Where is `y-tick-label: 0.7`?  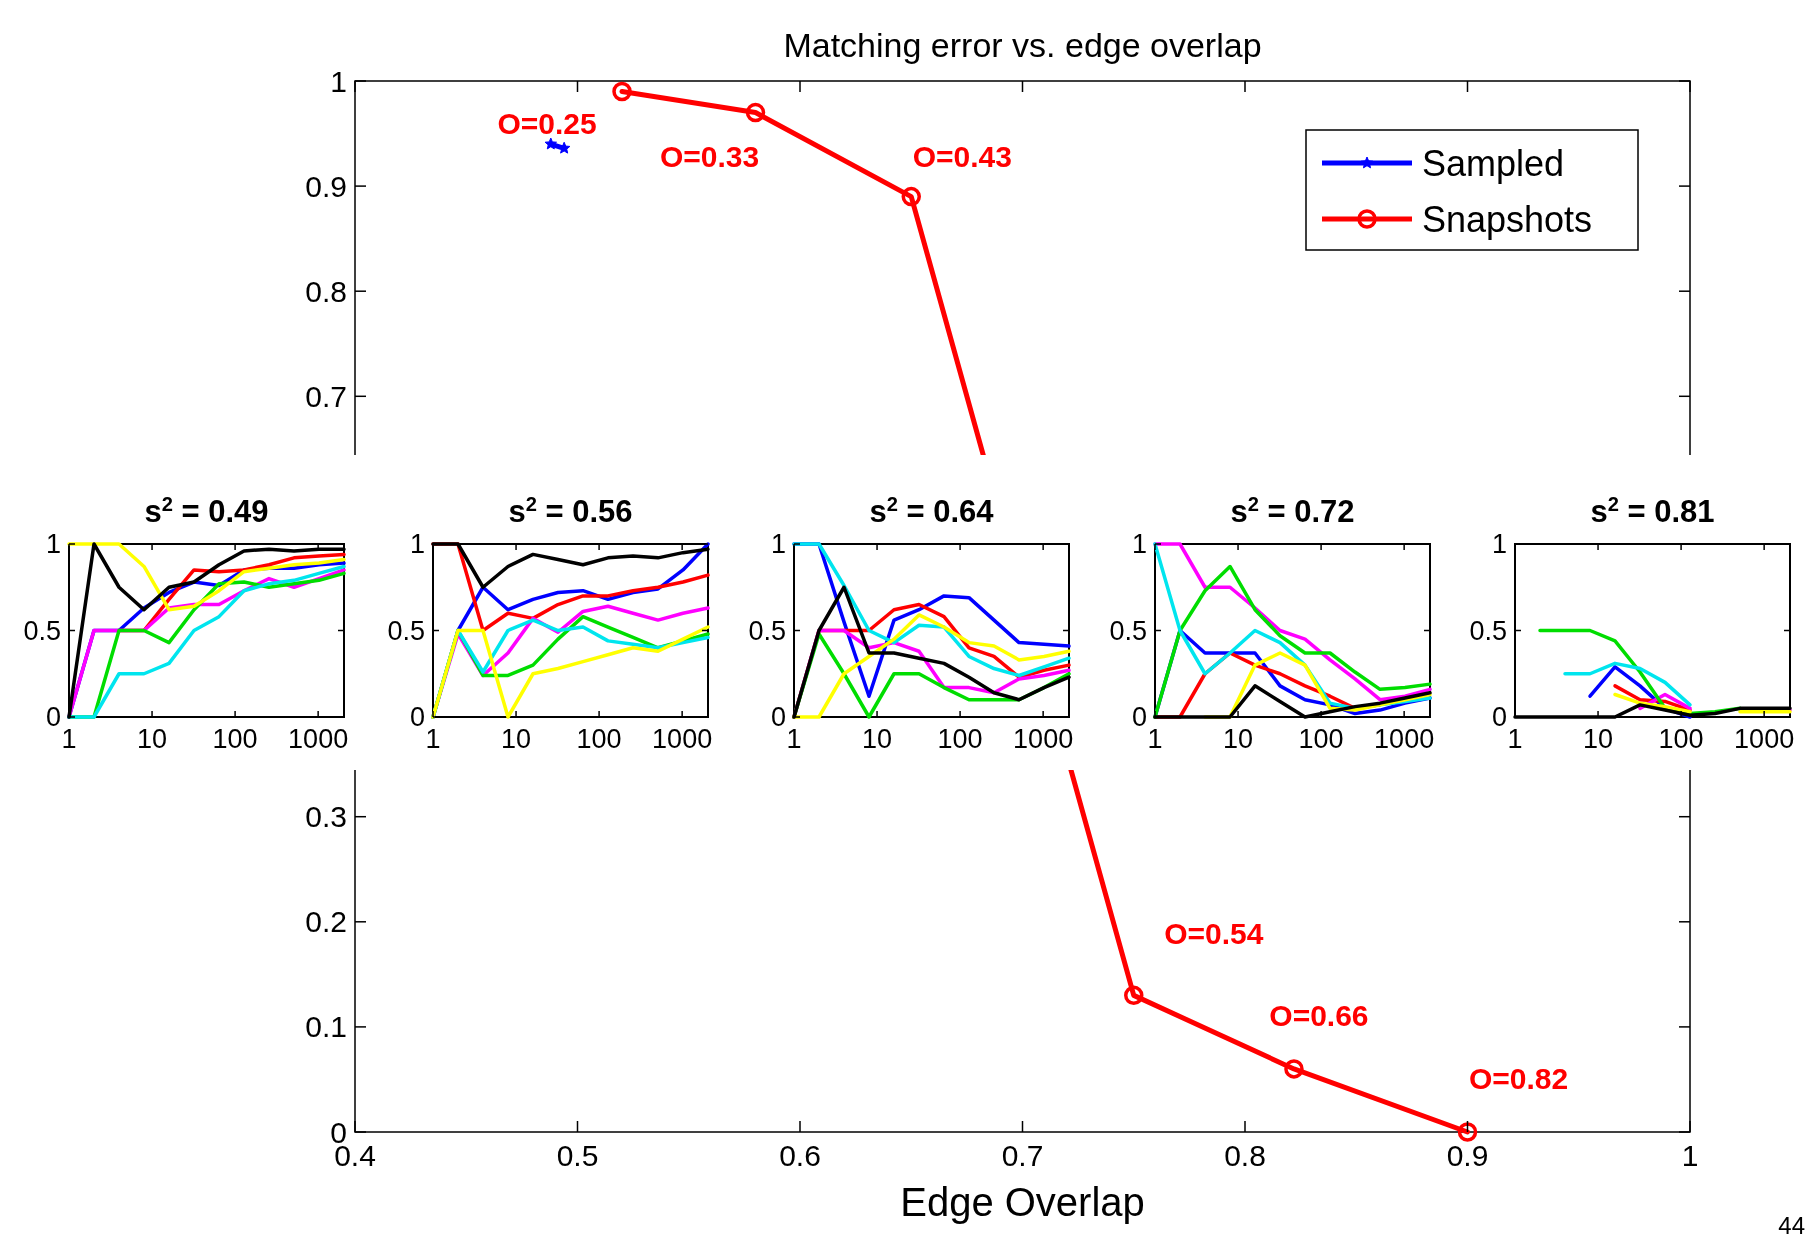
y-tick-label: 0.7 is located at coordinates (326, 396).